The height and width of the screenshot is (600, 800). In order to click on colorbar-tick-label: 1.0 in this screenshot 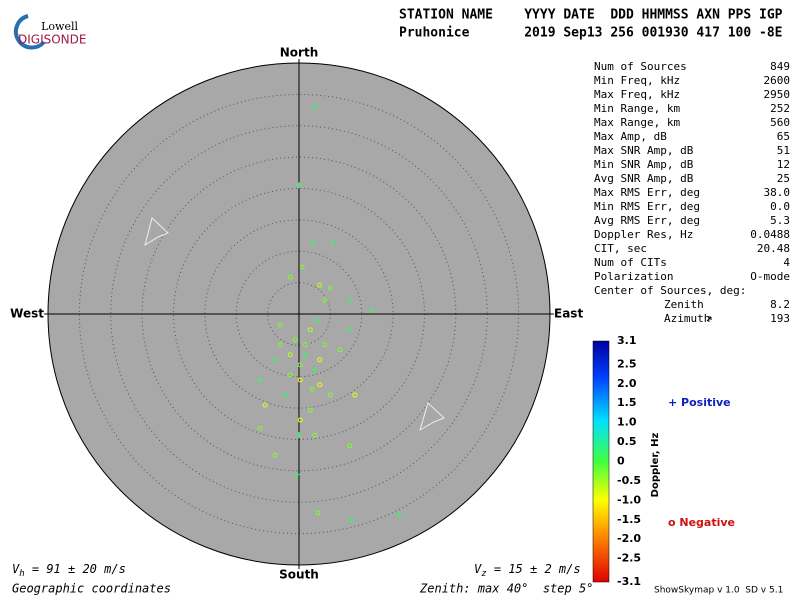, I will do `click(627, 422)`.